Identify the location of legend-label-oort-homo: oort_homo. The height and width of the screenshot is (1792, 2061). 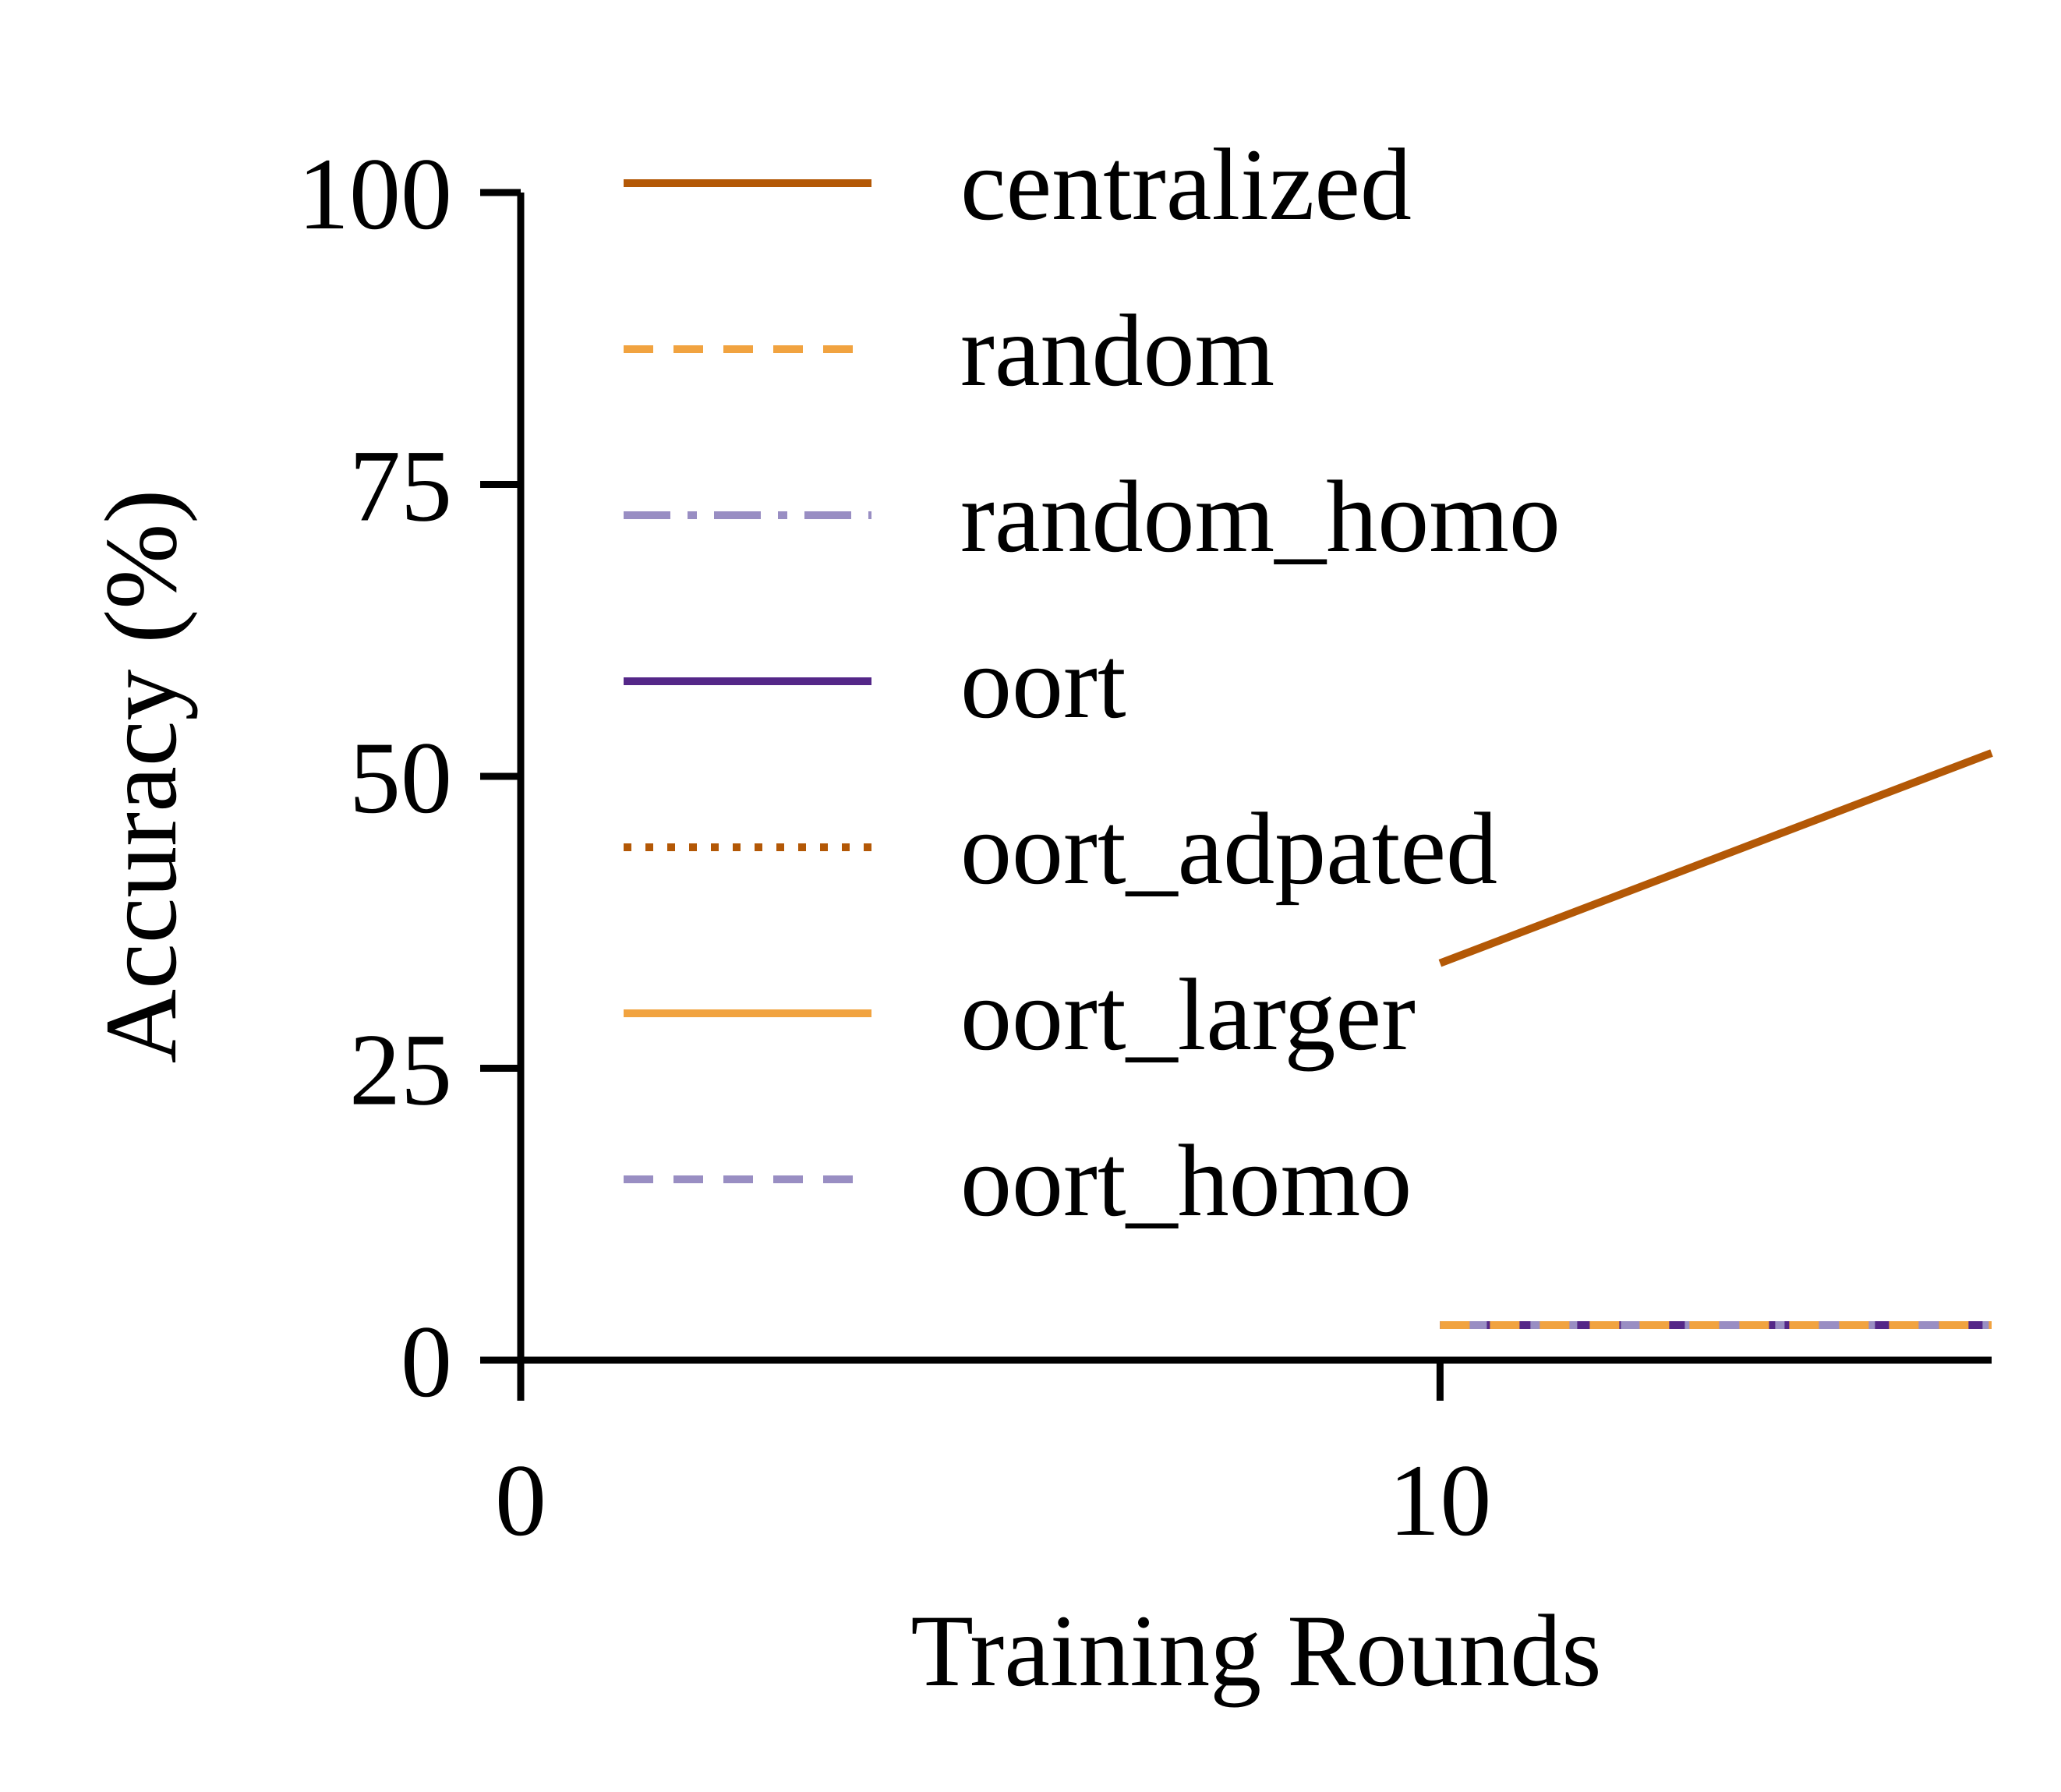
(1186, 1180).